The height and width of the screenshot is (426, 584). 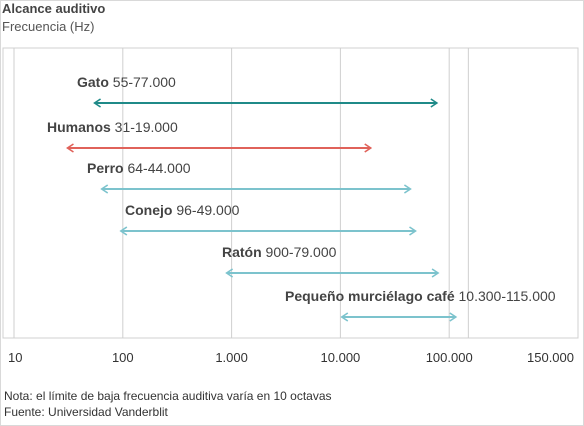 What do you see at coordinates (15, 357) in the screenshot?
I see `x-tick-label: 10` at bounding box center [15, 357].